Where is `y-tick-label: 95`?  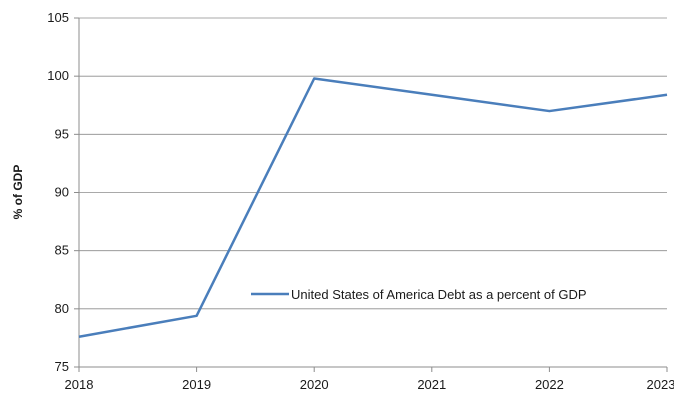 y-tick-label: 95 is located at coordinates (62, 133).